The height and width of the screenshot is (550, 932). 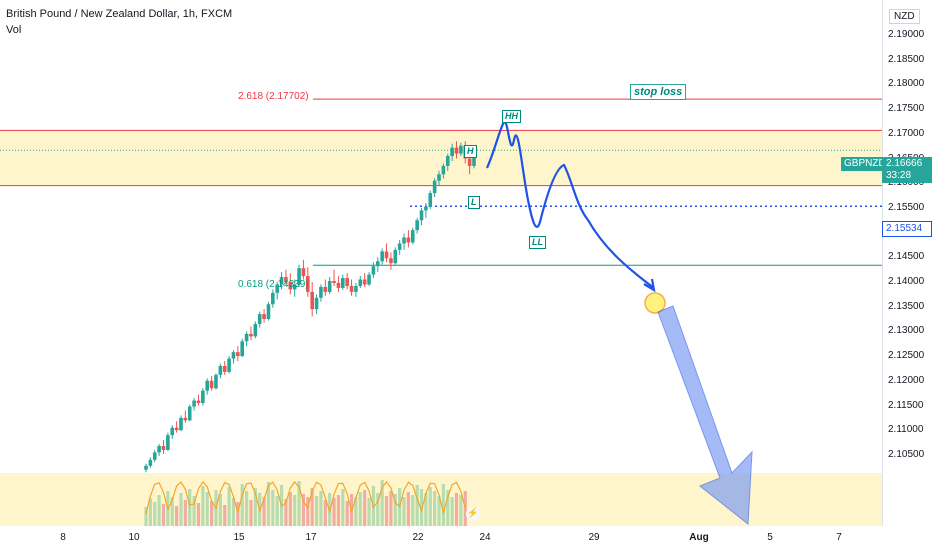 What do you see at coordinates (906, 34) in the screenshot?
I see `price-tick: 2.19000` at bounding box center [906, 34].